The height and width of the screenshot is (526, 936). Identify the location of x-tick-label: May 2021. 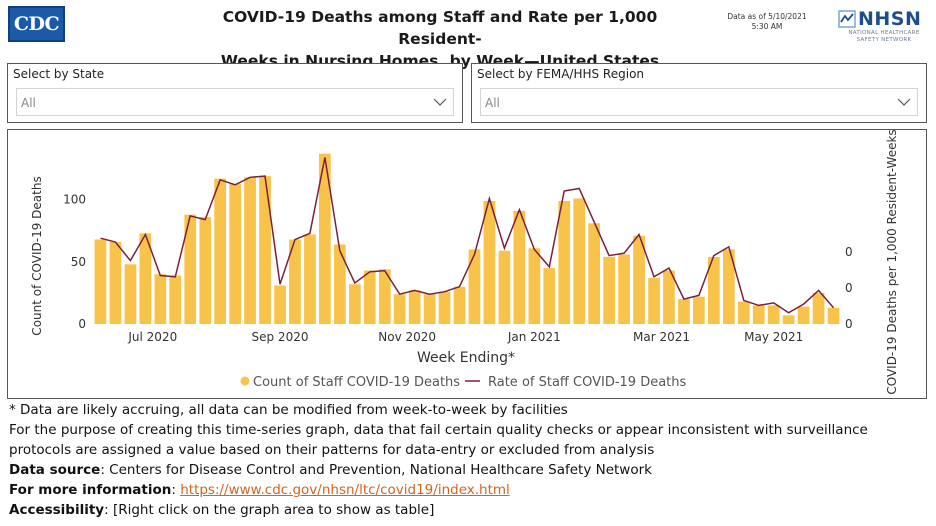
(773, 337).